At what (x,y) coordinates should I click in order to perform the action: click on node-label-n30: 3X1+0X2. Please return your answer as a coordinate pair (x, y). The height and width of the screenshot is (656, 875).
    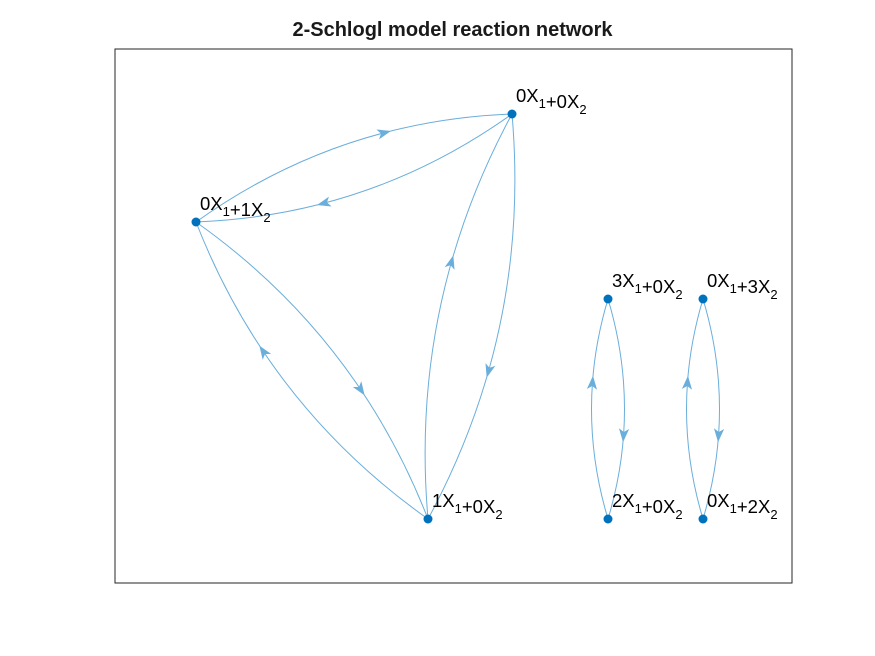
    Looking at the image, I should click on (647, 286).